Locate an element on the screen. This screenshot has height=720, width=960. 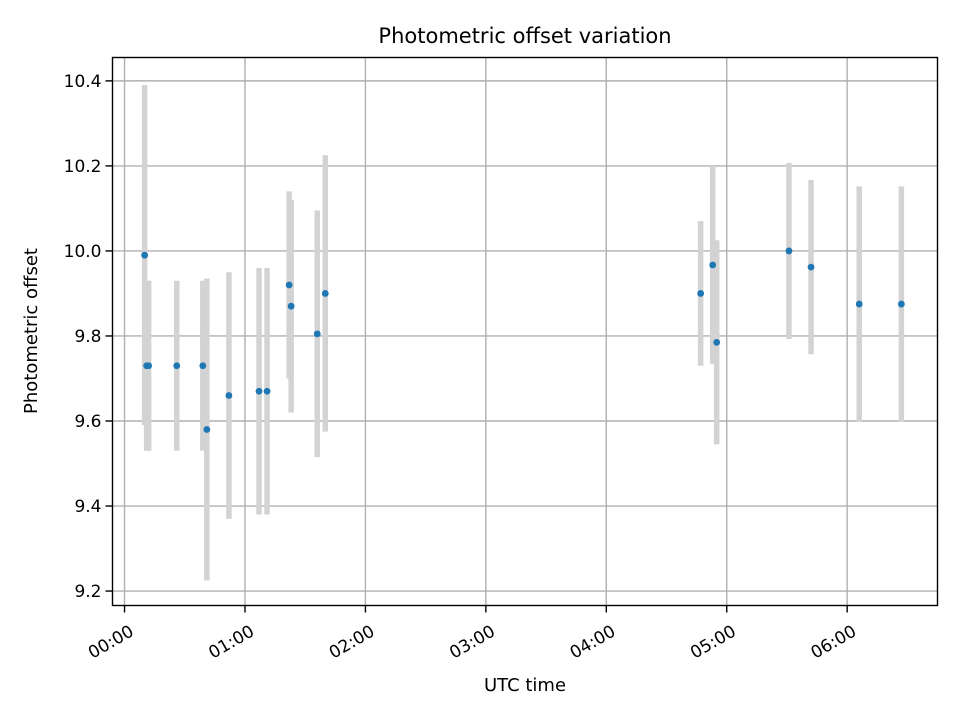
y-tick-label: 9.2 is located at coordinates (87, 592).